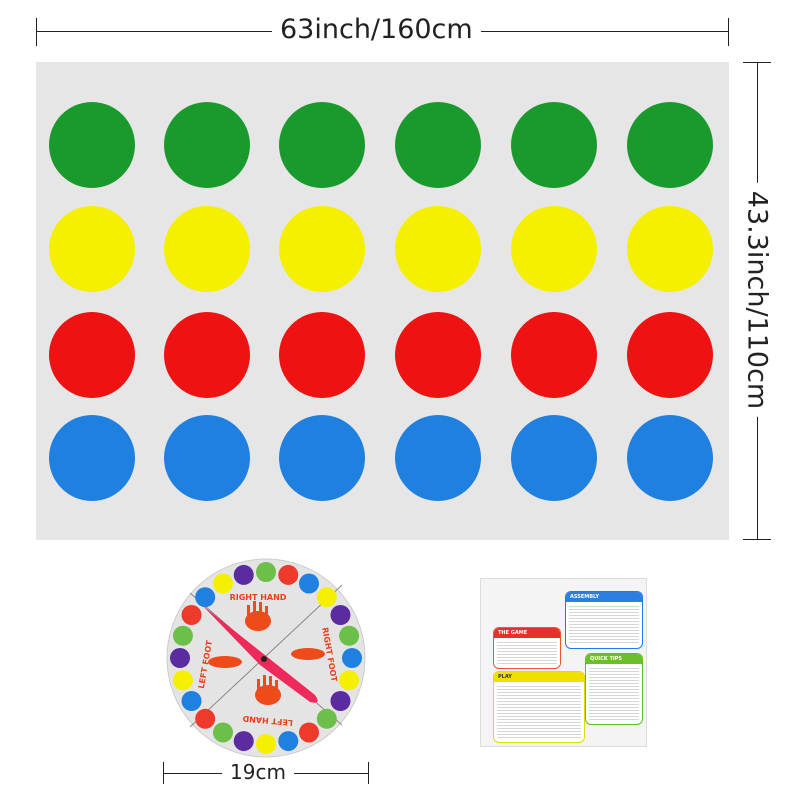  Describe the element at coordinates (614, 689) in the screenshot. I see `section-quick-tips: QUICK TIPS` at that location.